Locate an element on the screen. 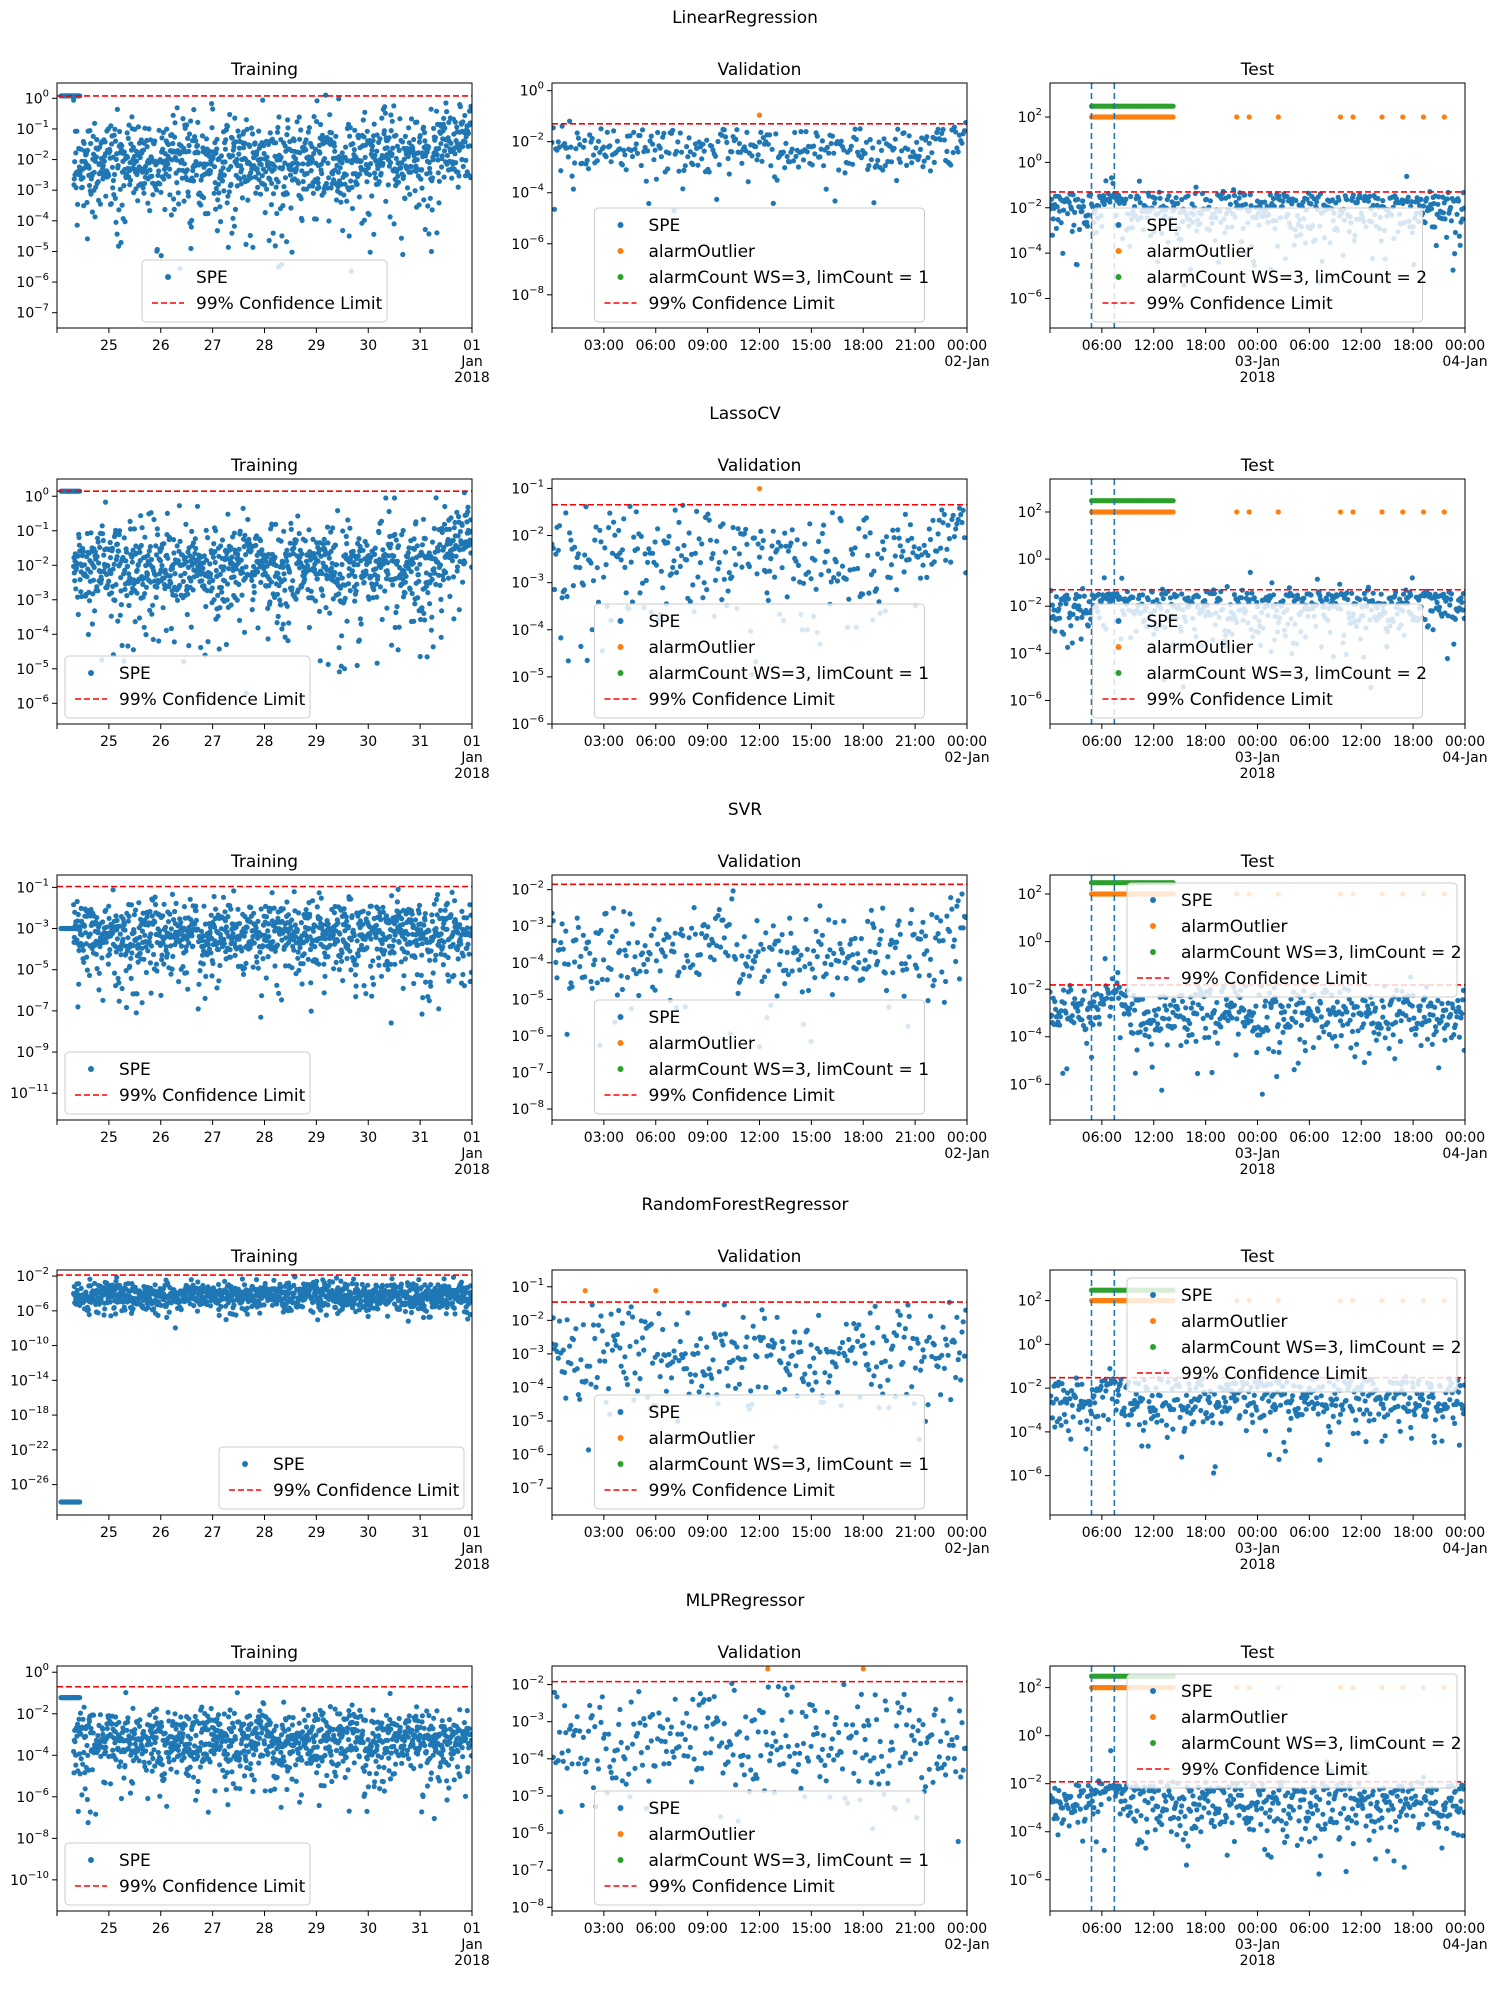 Image resolution: width=1490 pixels, height=1989 pixels. x-tick-label: 01 is located at coordinates (472, 742).